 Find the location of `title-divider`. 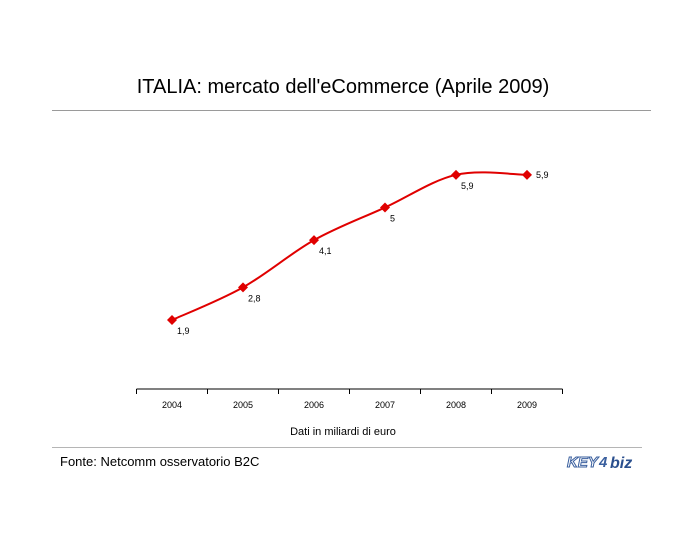

title-divider is located at coordinates (351, 110).